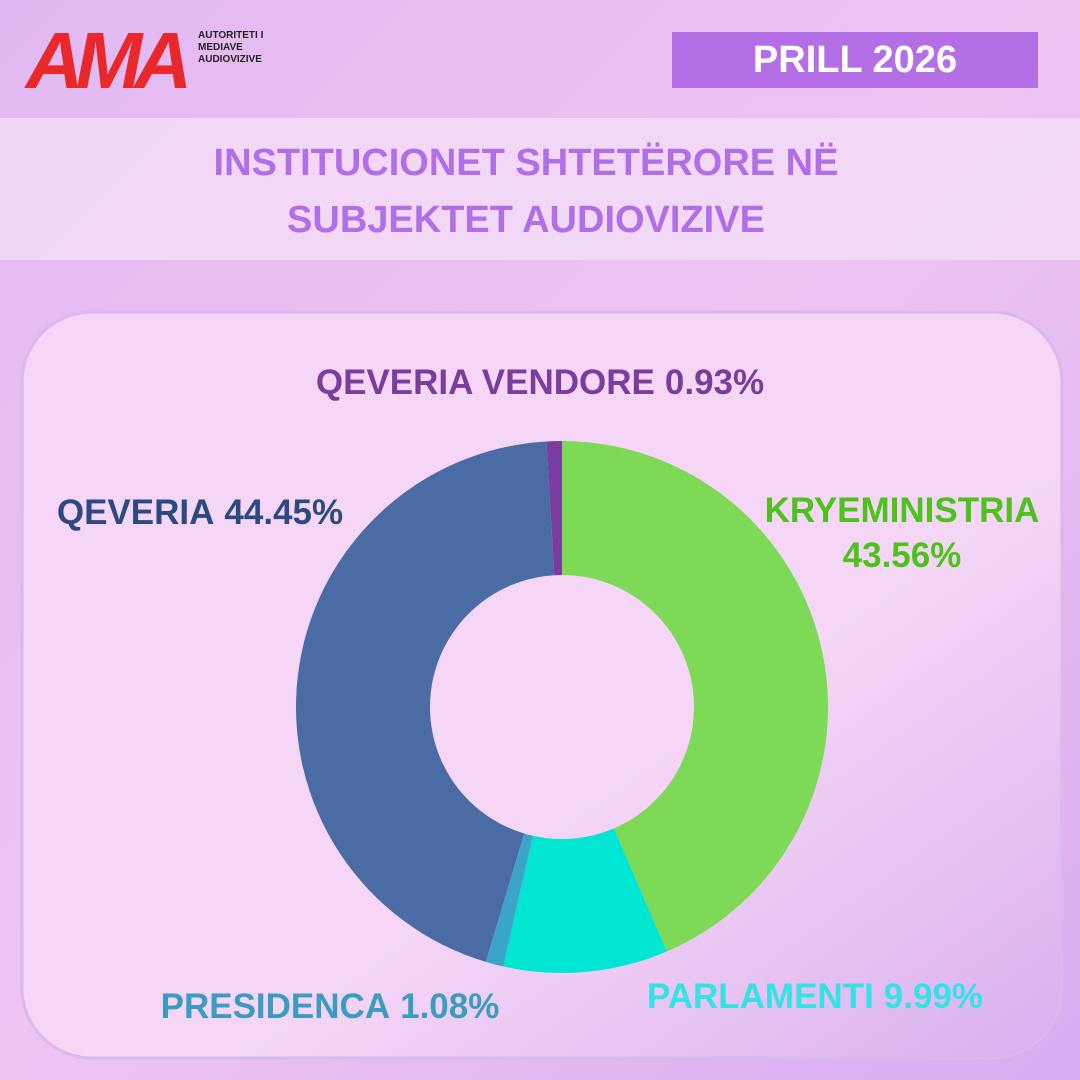 The height and width of the screenshot is (1080, 1080). Describe the element at coordinates (933, 996) in the screenshot. I see `slice-value: 9.99%` at that location.